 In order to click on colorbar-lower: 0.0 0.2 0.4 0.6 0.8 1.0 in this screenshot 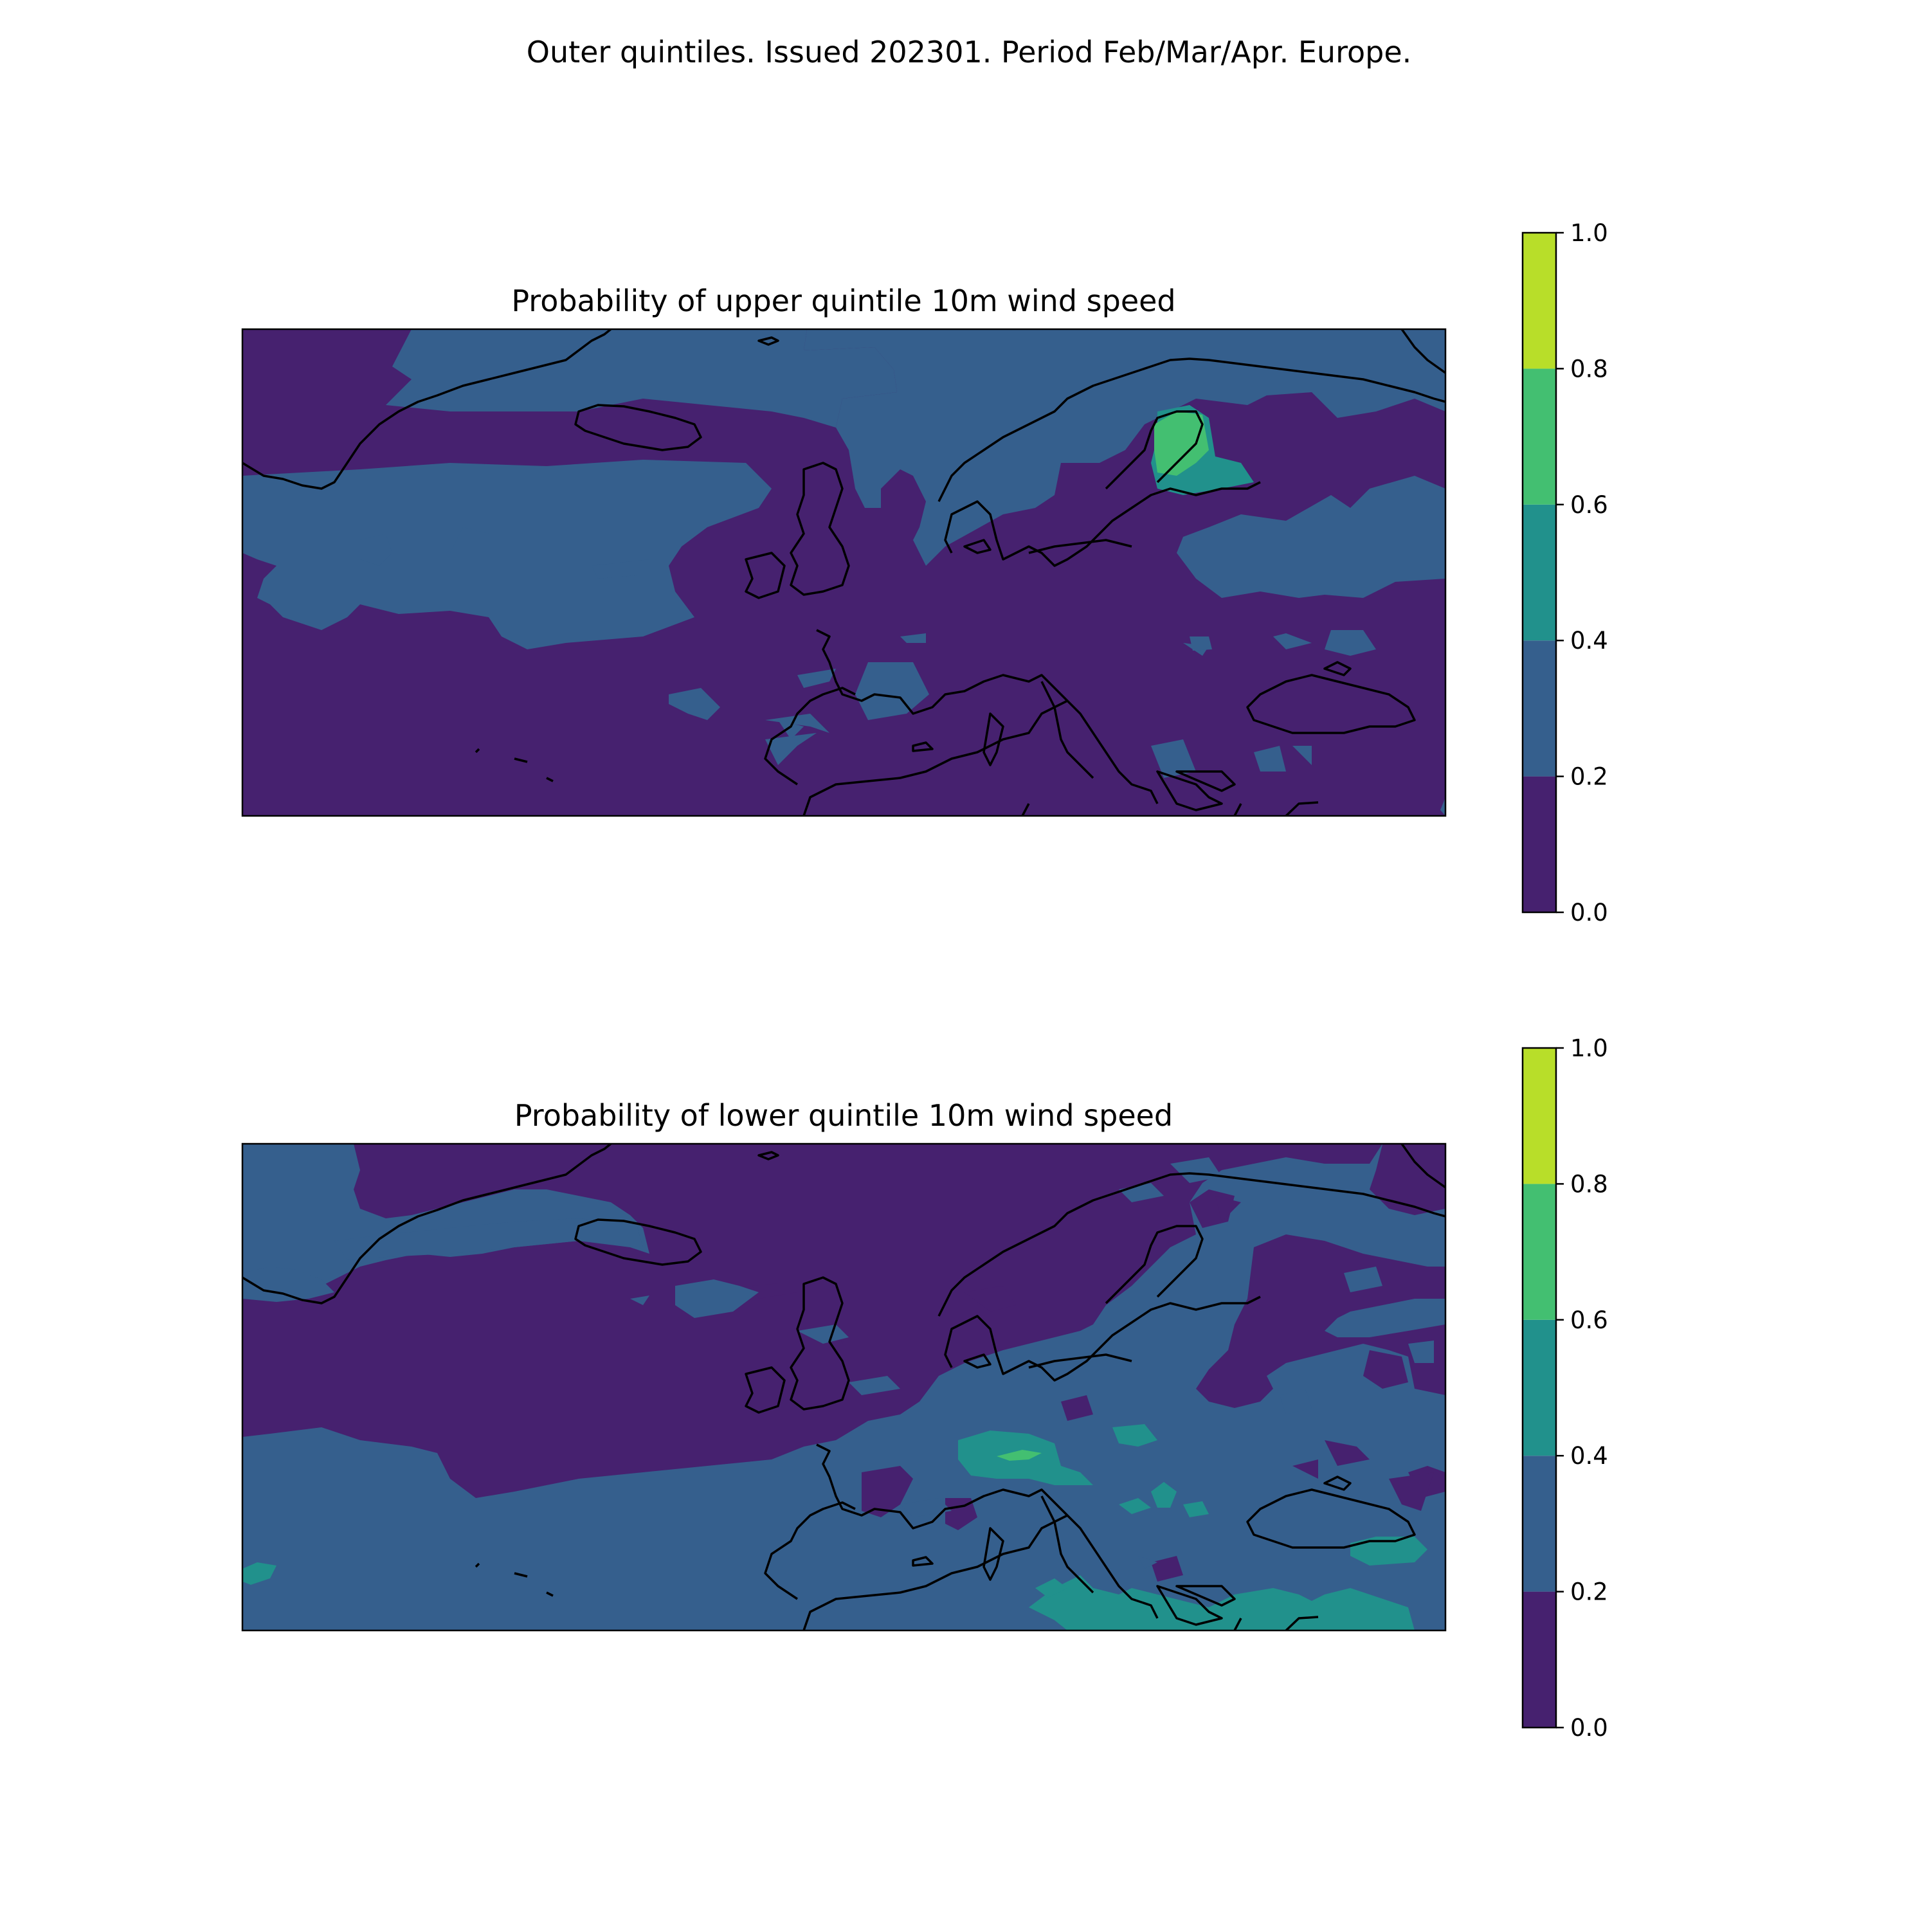, I will do `click(1564, 1388)`.